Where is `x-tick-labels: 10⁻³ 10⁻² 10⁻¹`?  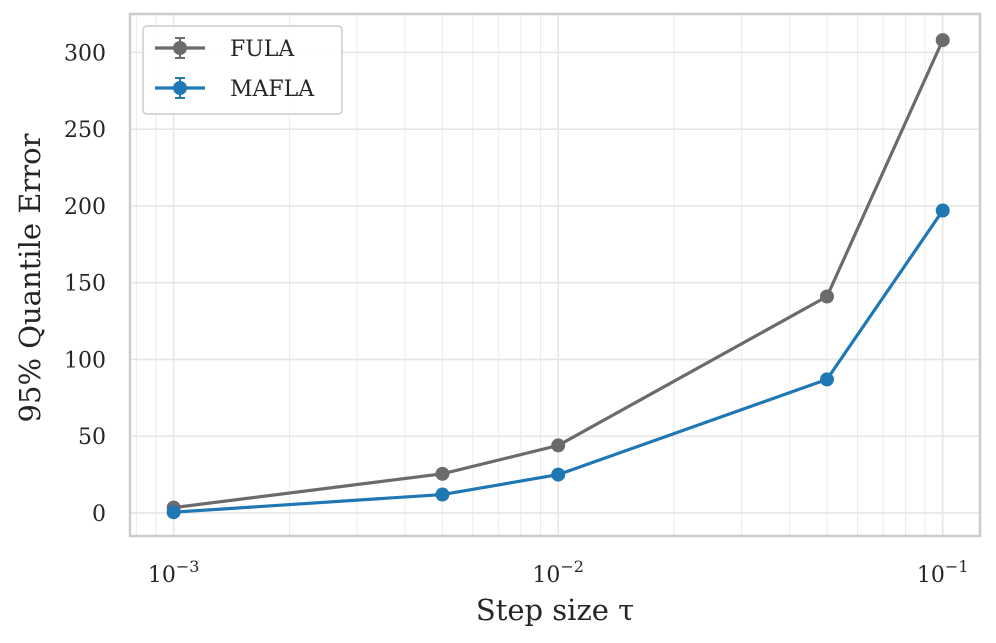 x-tick-labels: 10⁻³ 10⁻² 10⁻¹ is located at coordinates (558, 572).